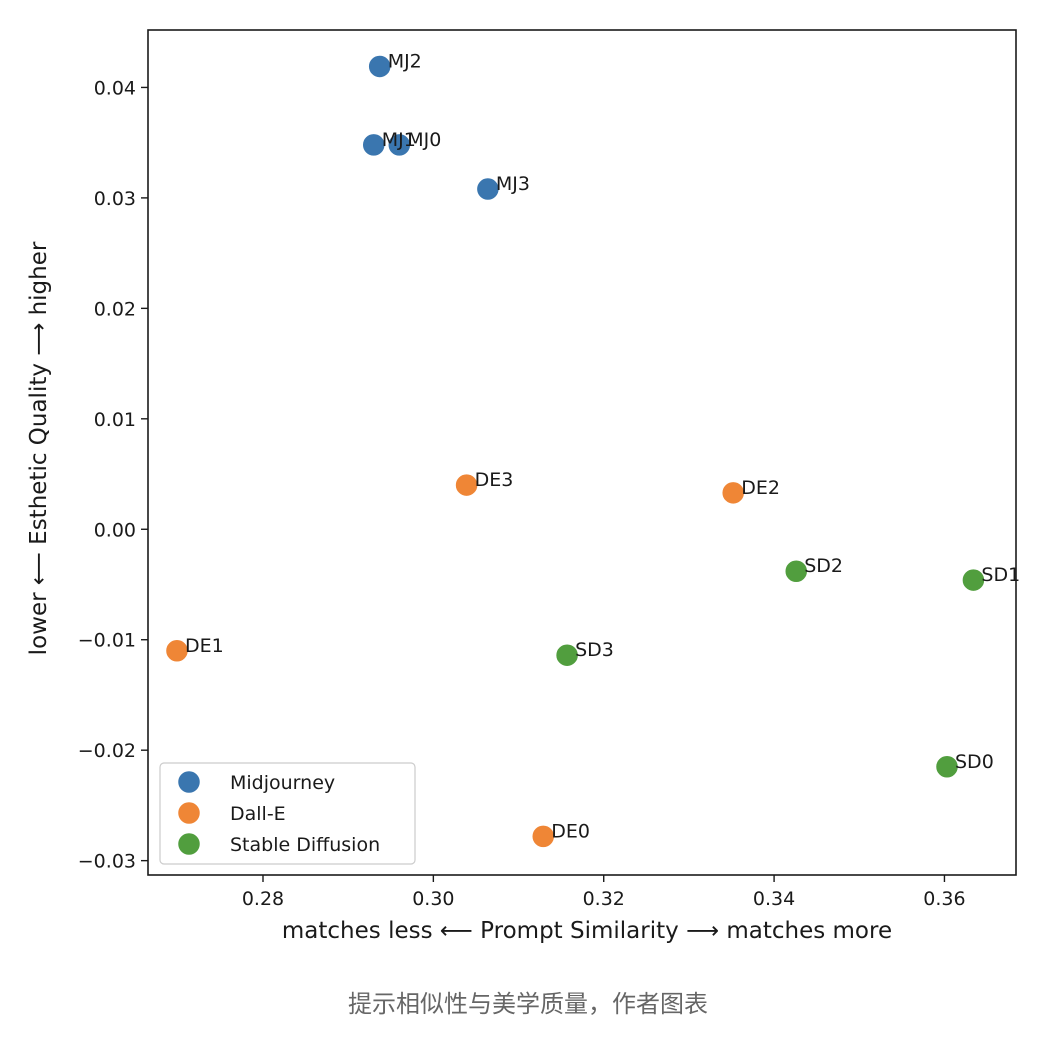 The width and height of the screenshot is (1056, 1044). What do you see at coordinates (305, 845) in the screenshot?
I see `legend-label: Stable Diffusion` at bounding box center [305, 845].